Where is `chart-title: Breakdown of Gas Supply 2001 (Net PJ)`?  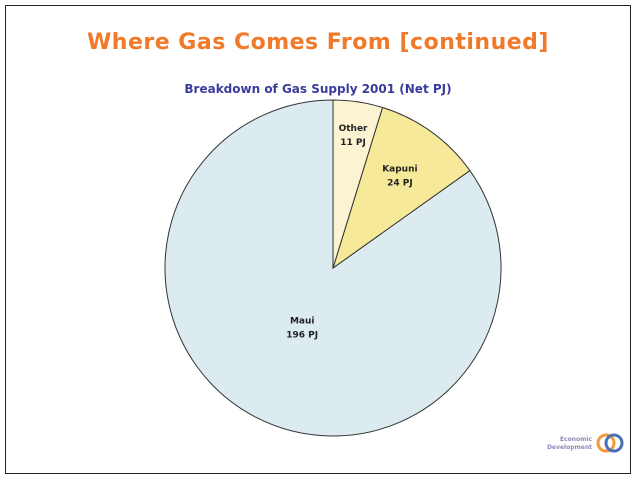 chart-title: Breakdown of Gas Supply 2001 (Net PJ) is located at coordinates (318, 89).